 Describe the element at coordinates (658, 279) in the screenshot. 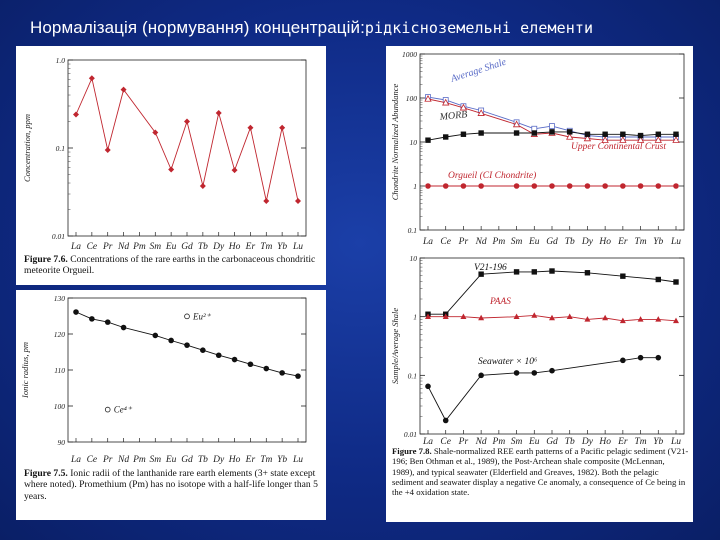

I see `fig78b-point-0-yb` at that location.